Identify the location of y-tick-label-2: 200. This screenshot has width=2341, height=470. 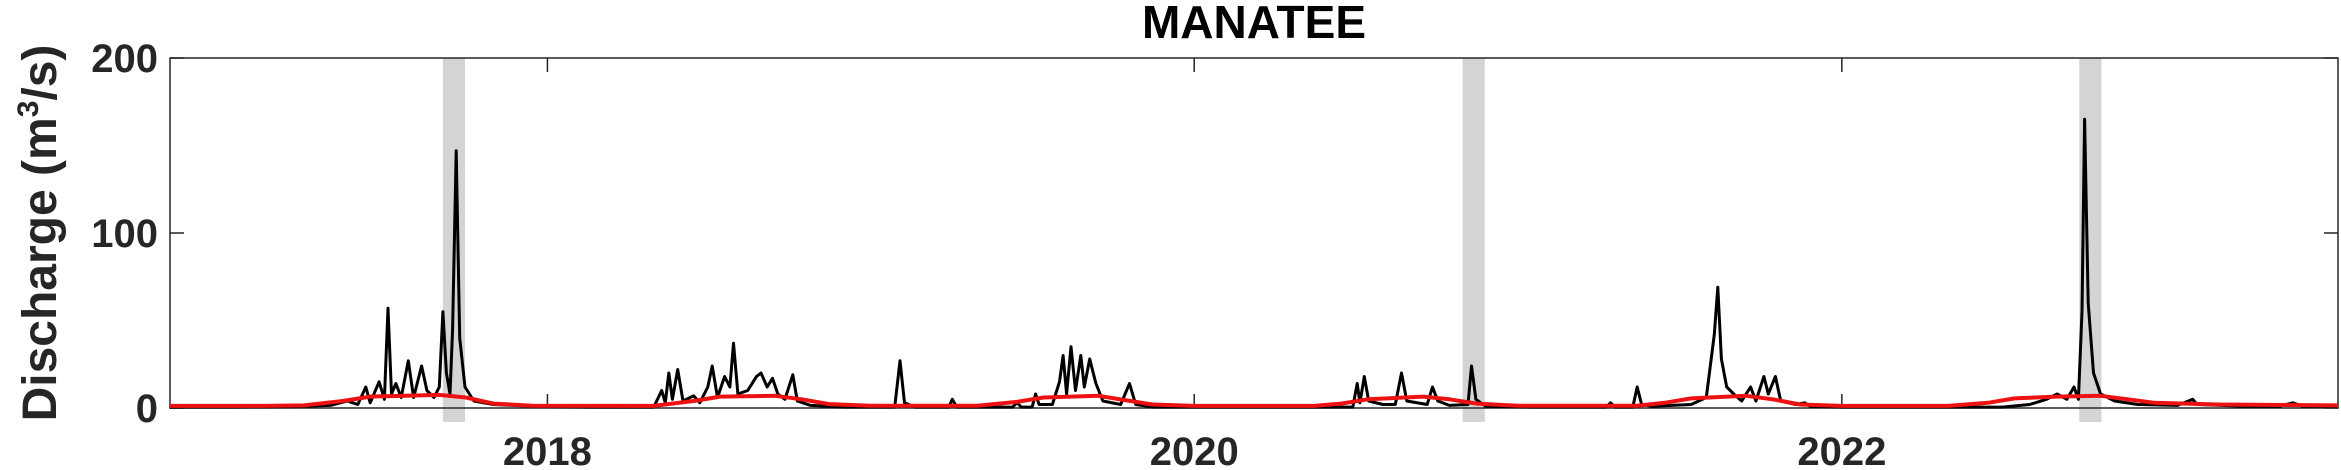
(124, 59).